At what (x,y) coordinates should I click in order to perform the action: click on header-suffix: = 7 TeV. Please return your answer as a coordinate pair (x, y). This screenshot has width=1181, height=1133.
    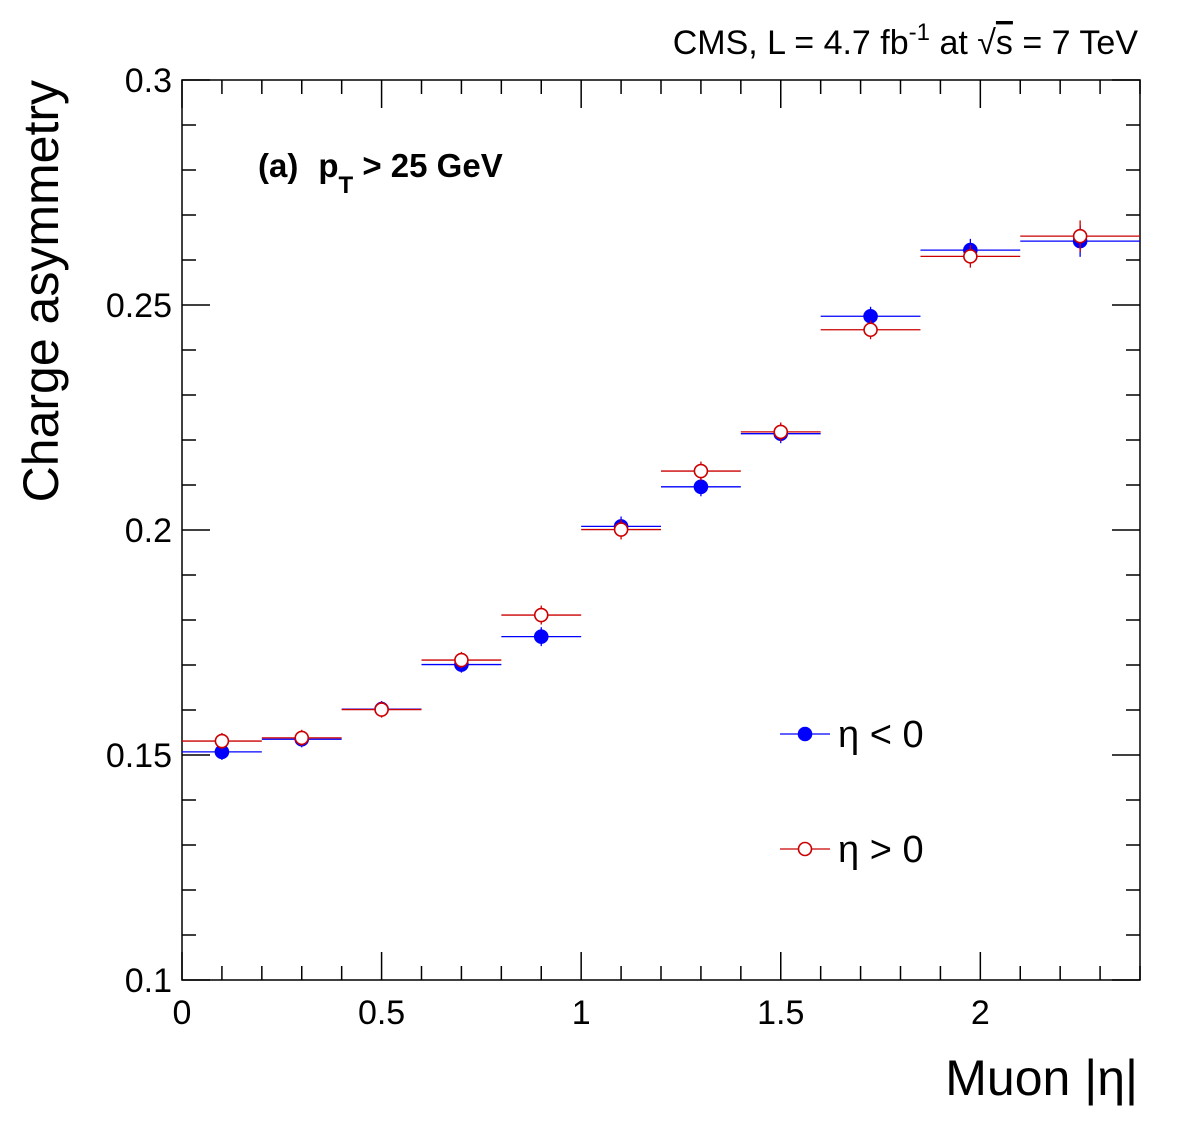
    Looking at the image, I should click on (1075, 43).